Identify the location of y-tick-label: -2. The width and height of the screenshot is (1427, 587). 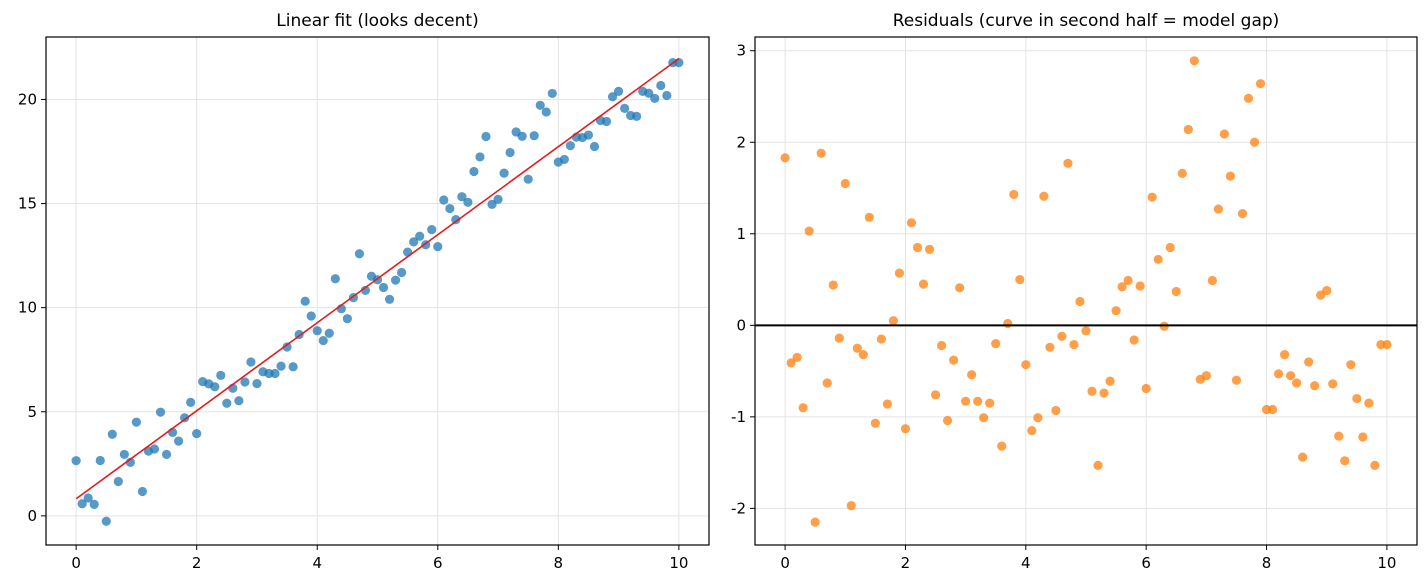
(738, 508).